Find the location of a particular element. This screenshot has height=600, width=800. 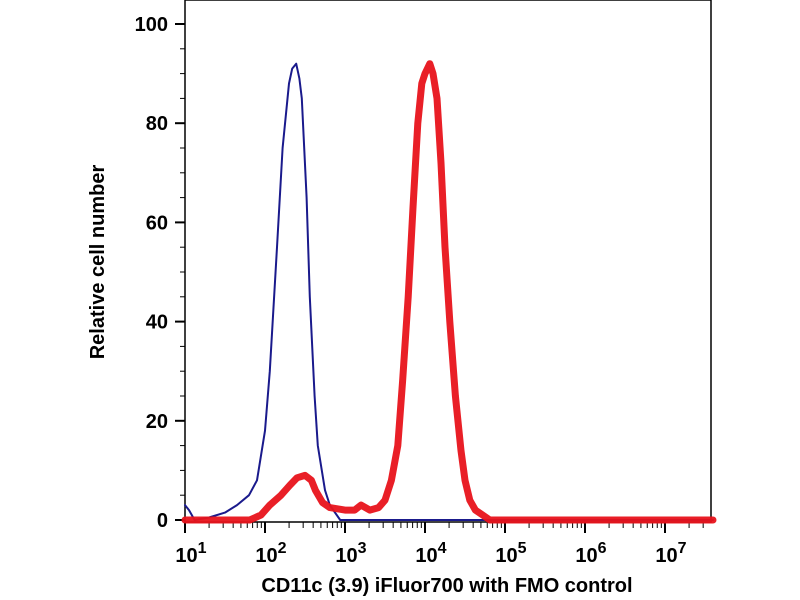

x-tick-label: 10² is located at coordinates (270, 553).